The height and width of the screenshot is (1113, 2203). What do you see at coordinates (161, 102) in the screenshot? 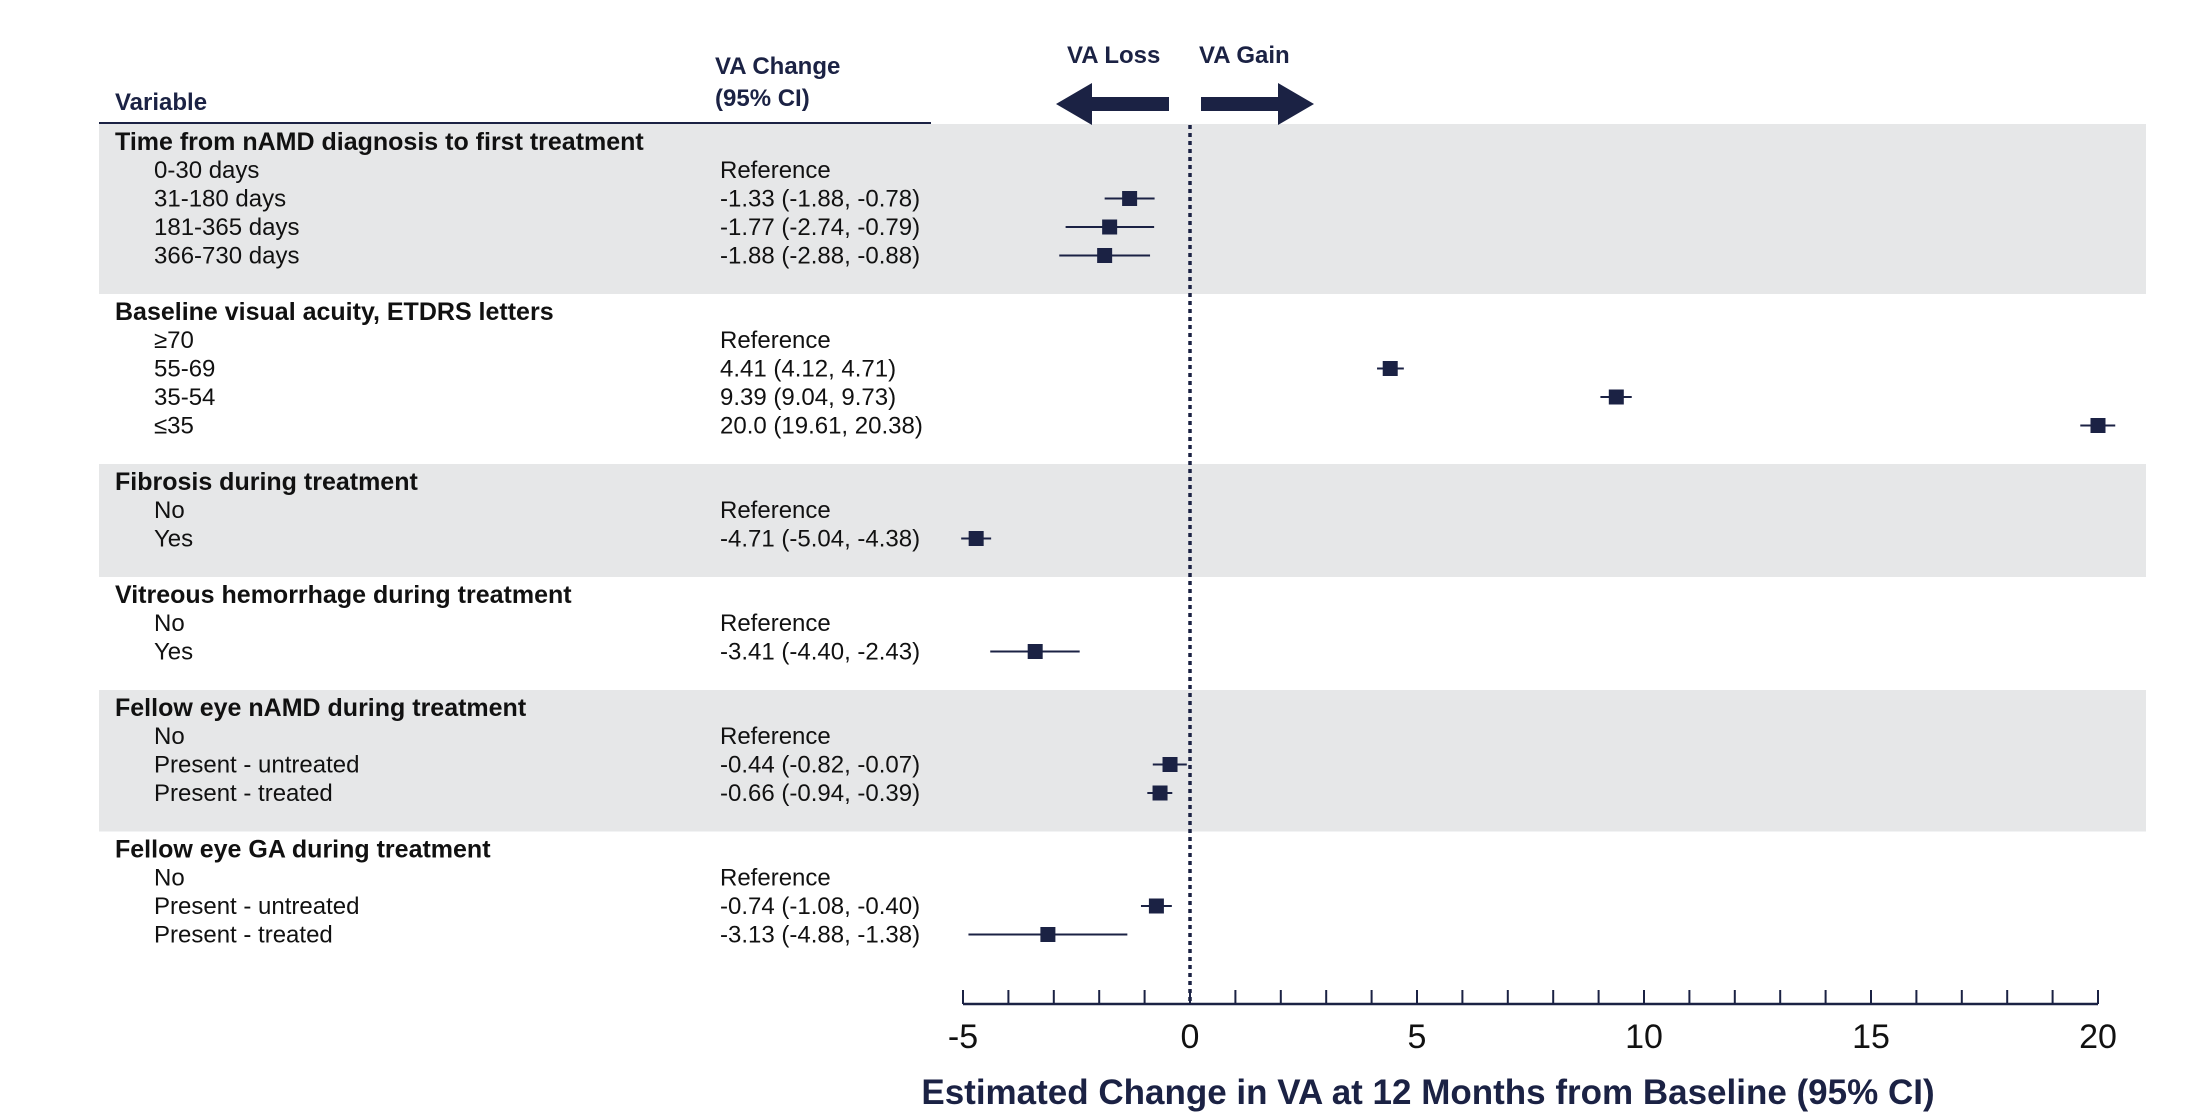
I see `variable-header: Variable` at bounding box center [161, 102].